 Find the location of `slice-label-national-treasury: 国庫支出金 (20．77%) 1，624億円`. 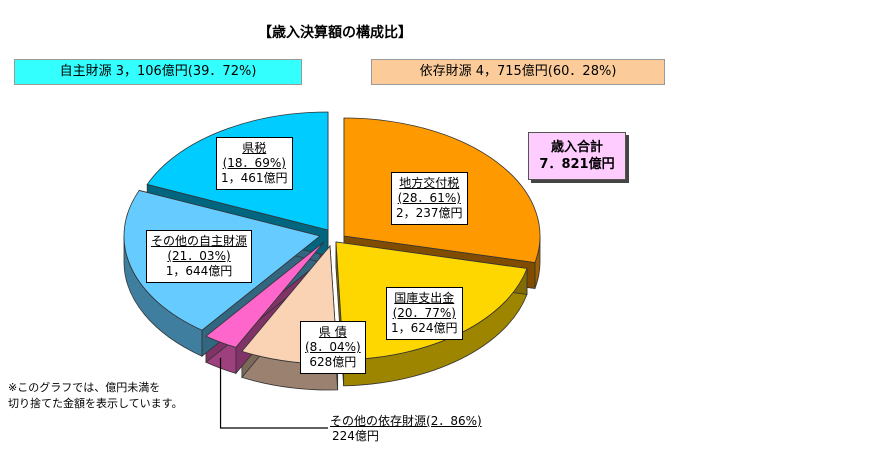

slice-label-national-treasury: 国庫支出金 (20．77%) 1，624億円 is located at coordinates (424, 313).